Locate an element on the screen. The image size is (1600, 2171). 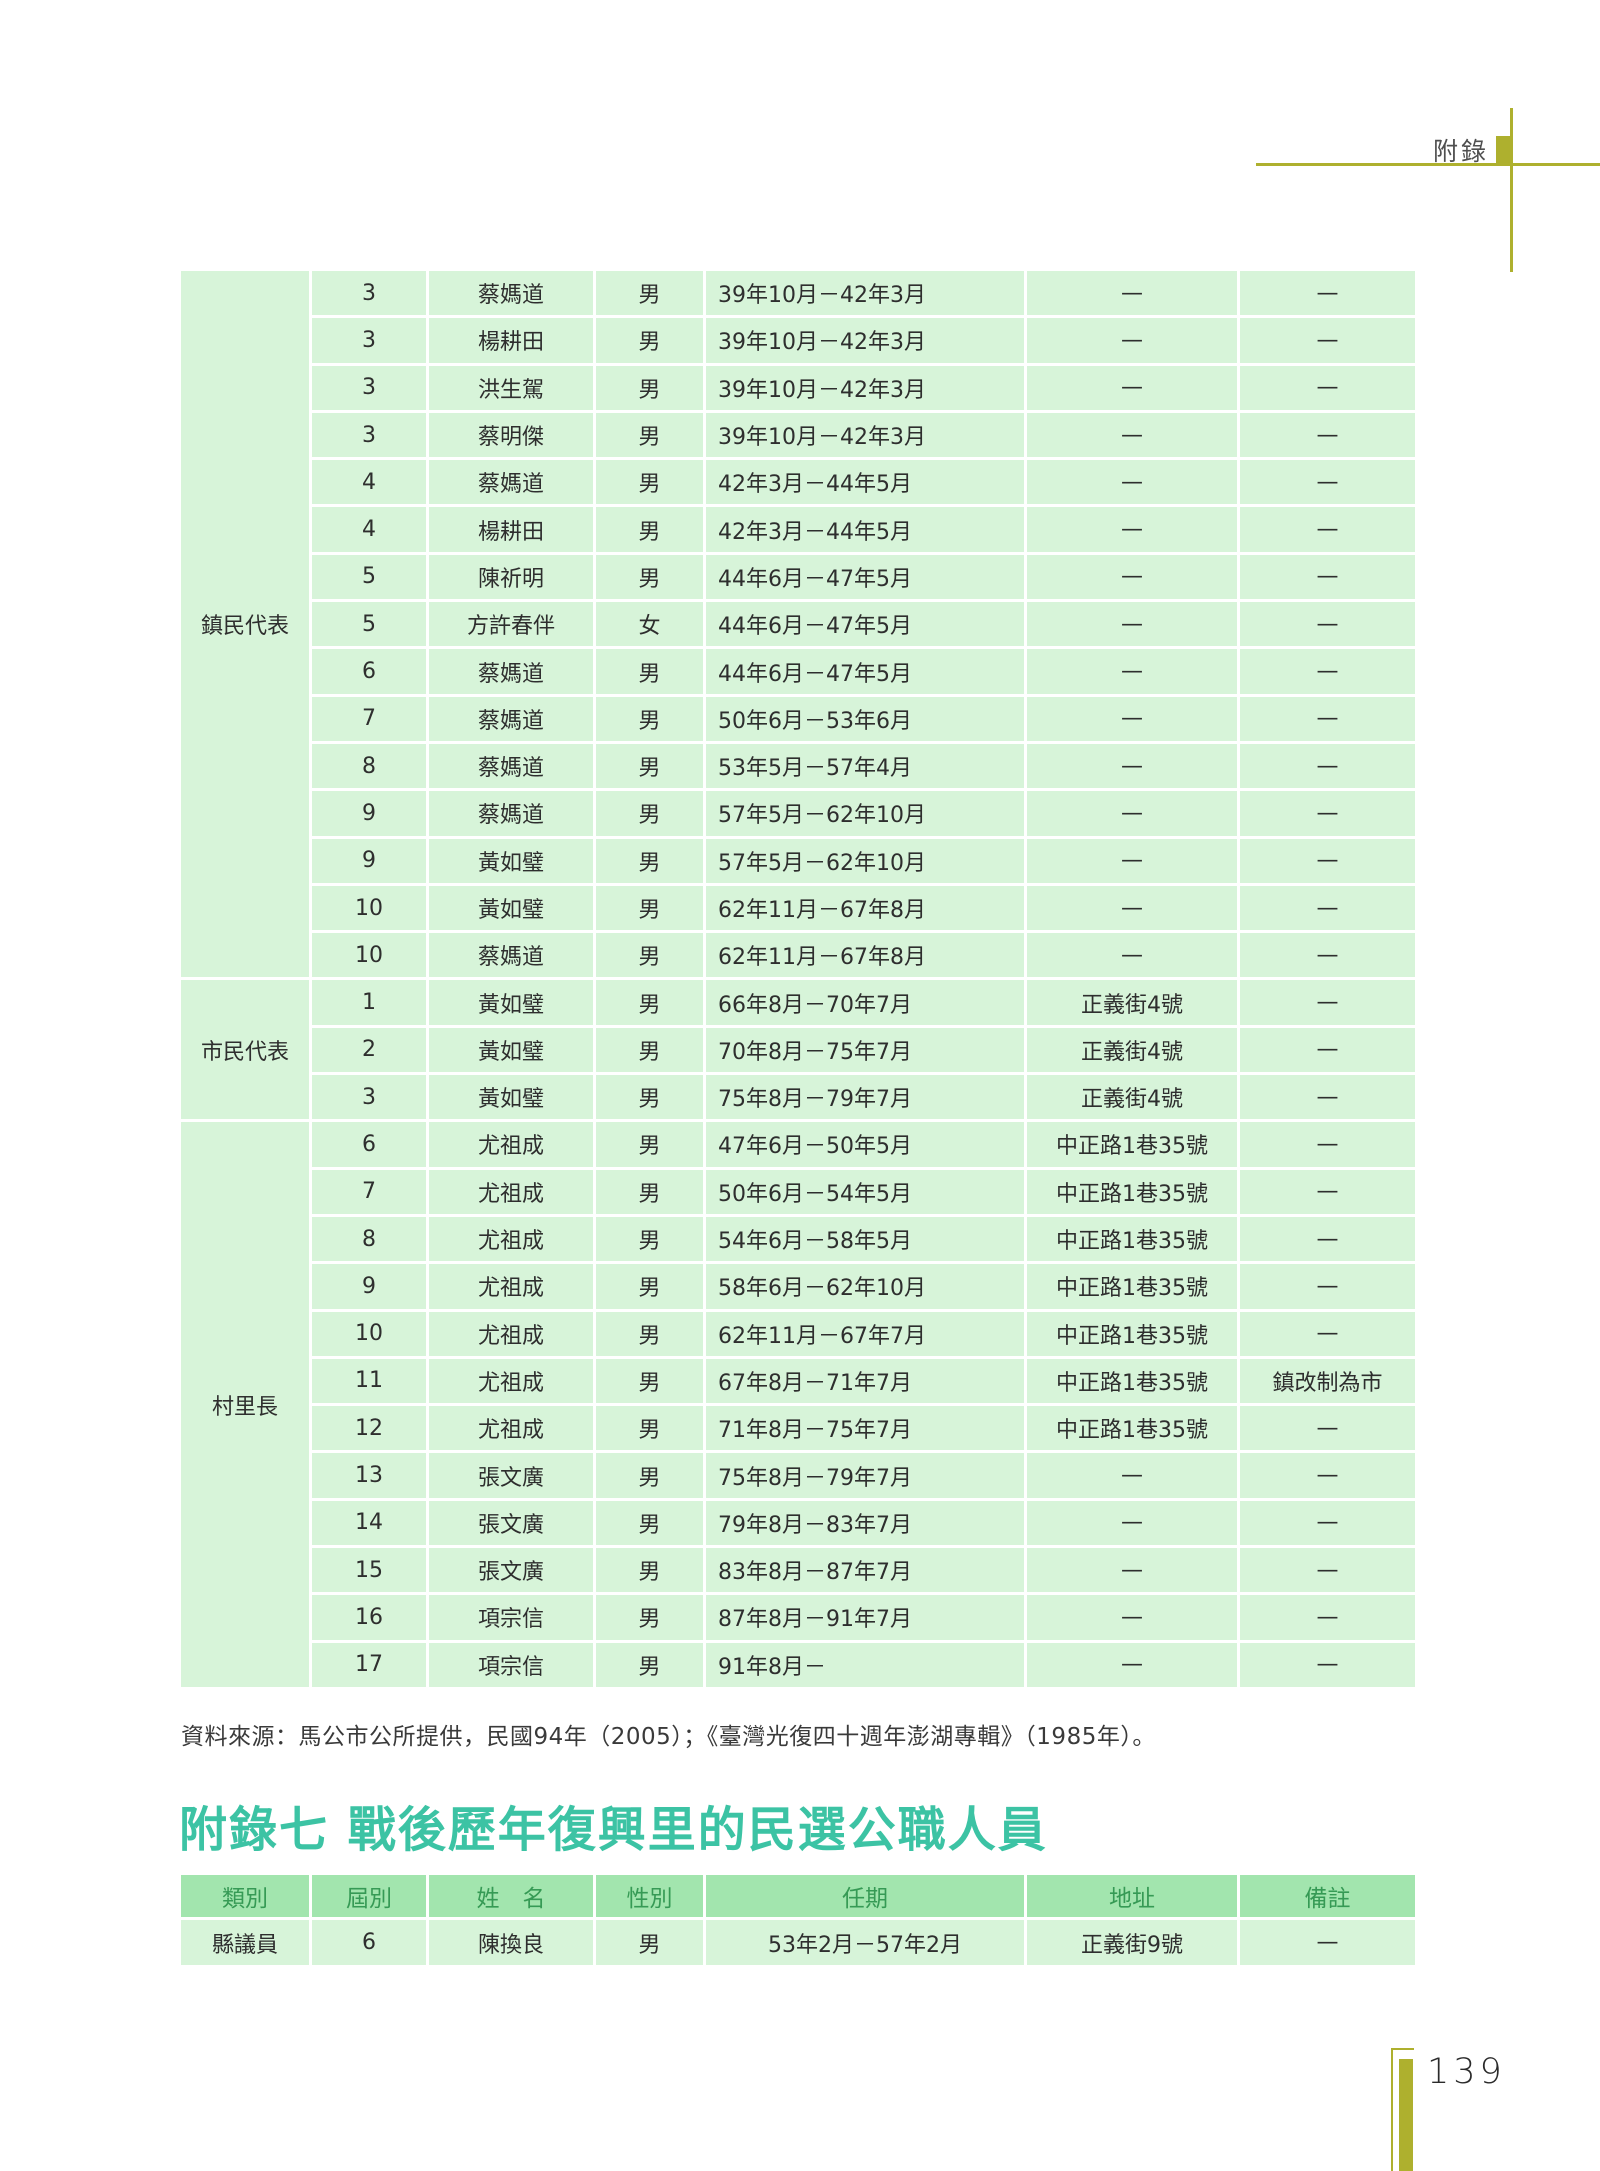
table-row: 2 黃如璧男 70年8月－75年7月 正義街4號 — is located at coordinates (798, 1050).